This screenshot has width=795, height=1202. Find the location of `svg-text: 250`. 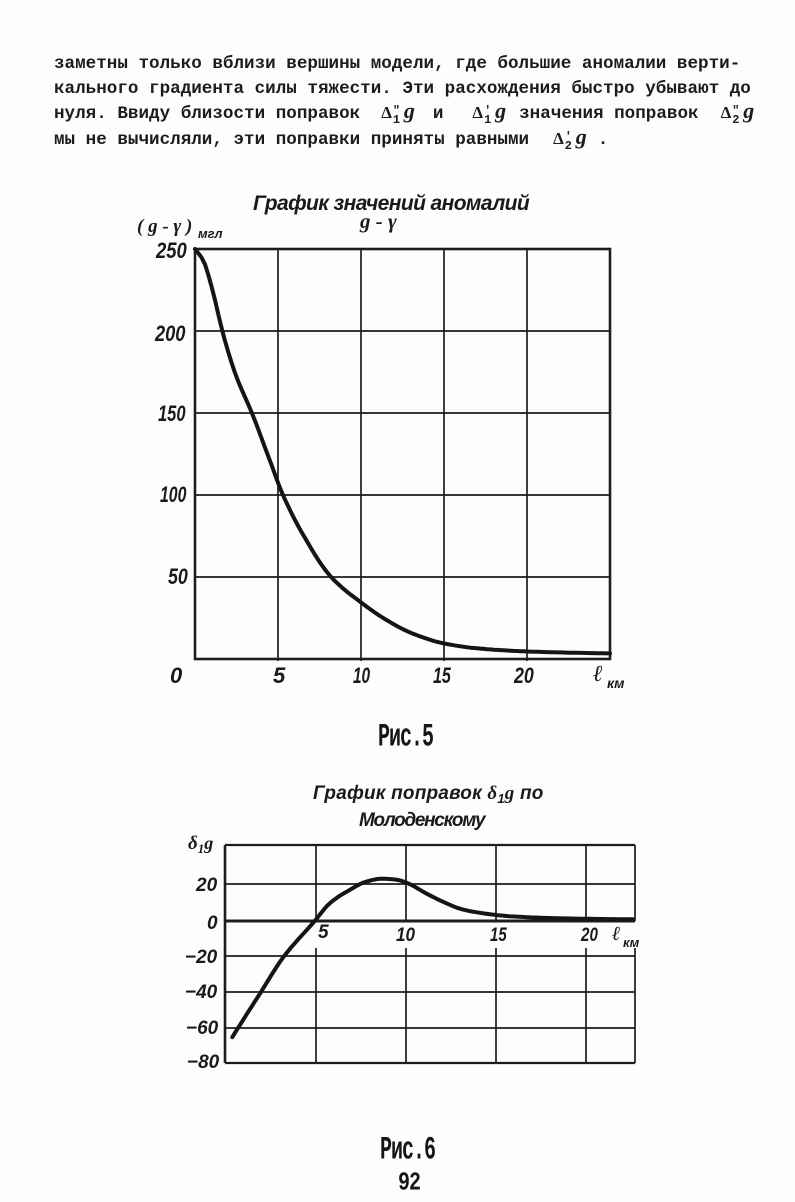

svg-text: 250 is located at coordinates (171, 252).